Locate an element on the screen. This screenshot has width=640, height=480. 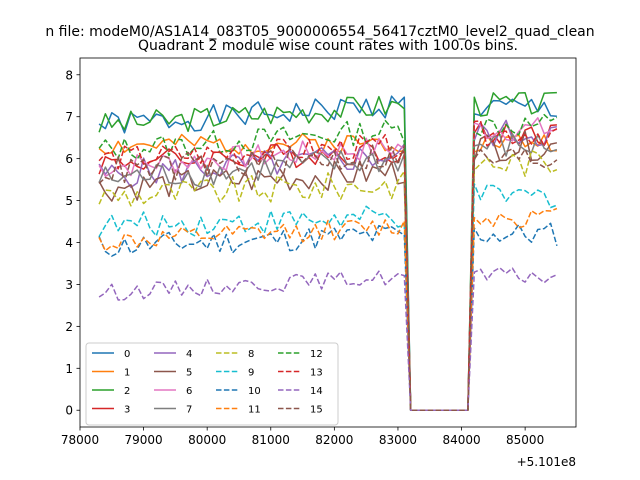
x-tick-label: 84000 is located at coordinates (461, 440).